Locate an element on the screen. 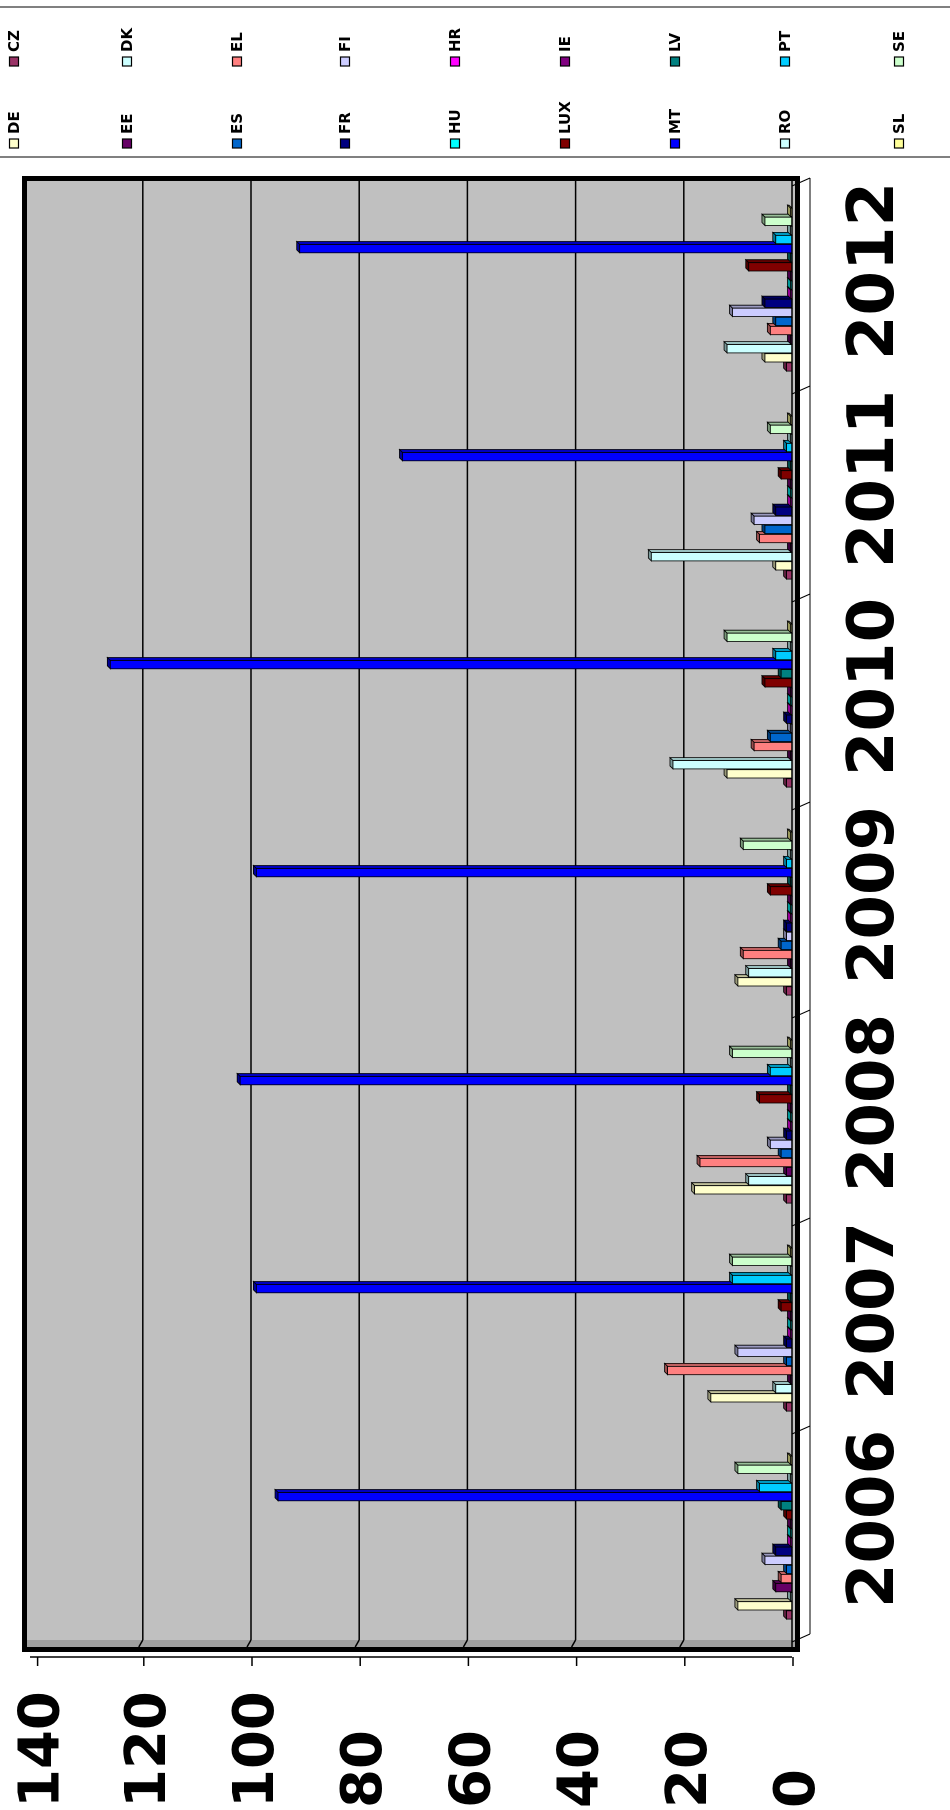 This screenshot has height=1810, width=950. bar-de-2006 is located at coordinates (763, 1604).